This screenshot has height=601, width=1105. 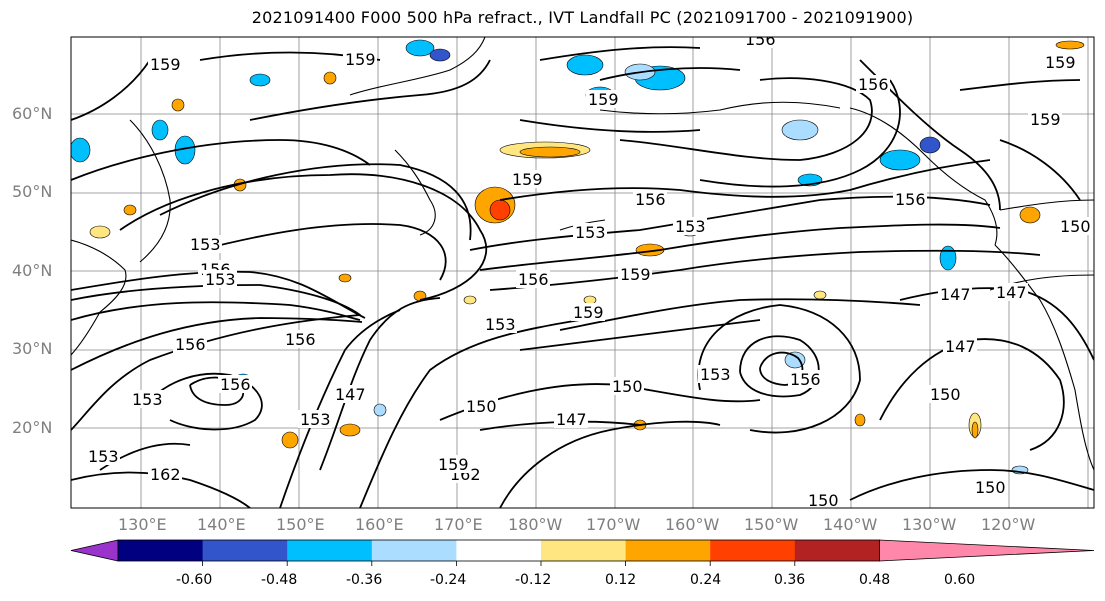 I want to click on colorbar-tick-label: 0.24, so click(x=706, y=580).